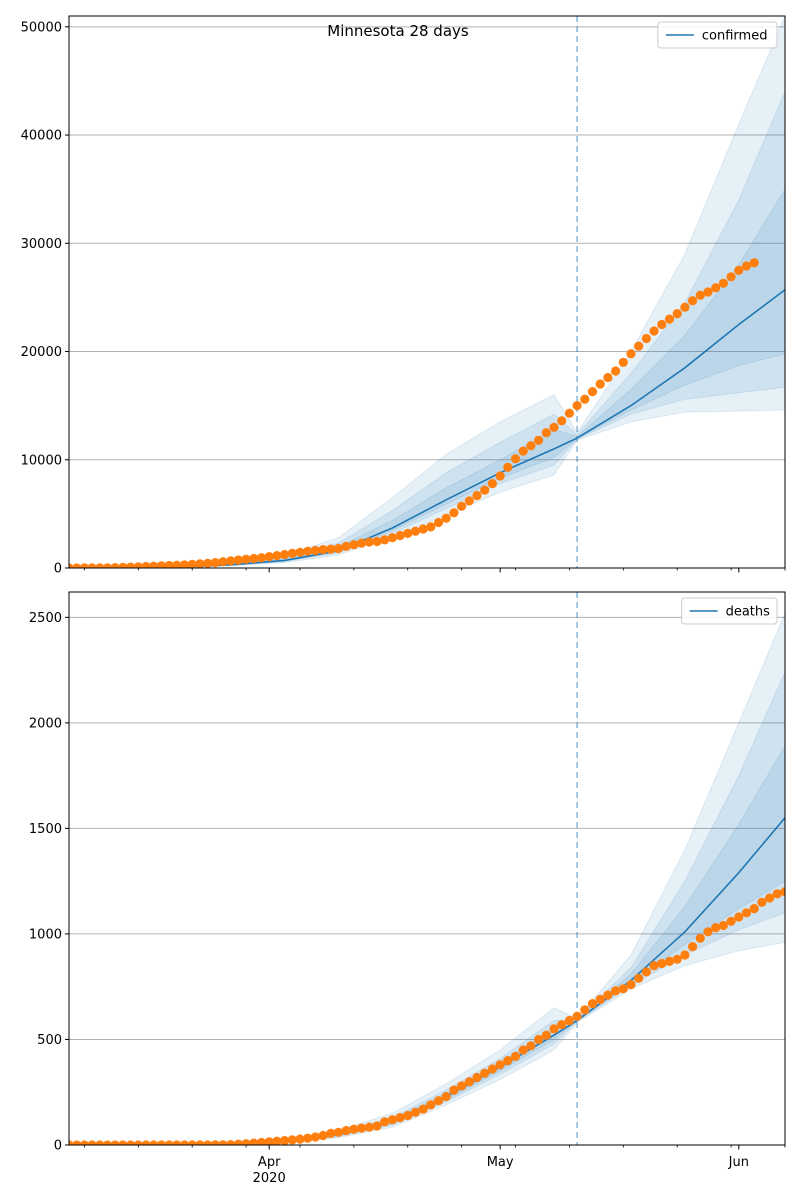 Image resolution: width=800 pixels, height=1200 pixels. I want to click on legend: deaths, so click(729, 611).